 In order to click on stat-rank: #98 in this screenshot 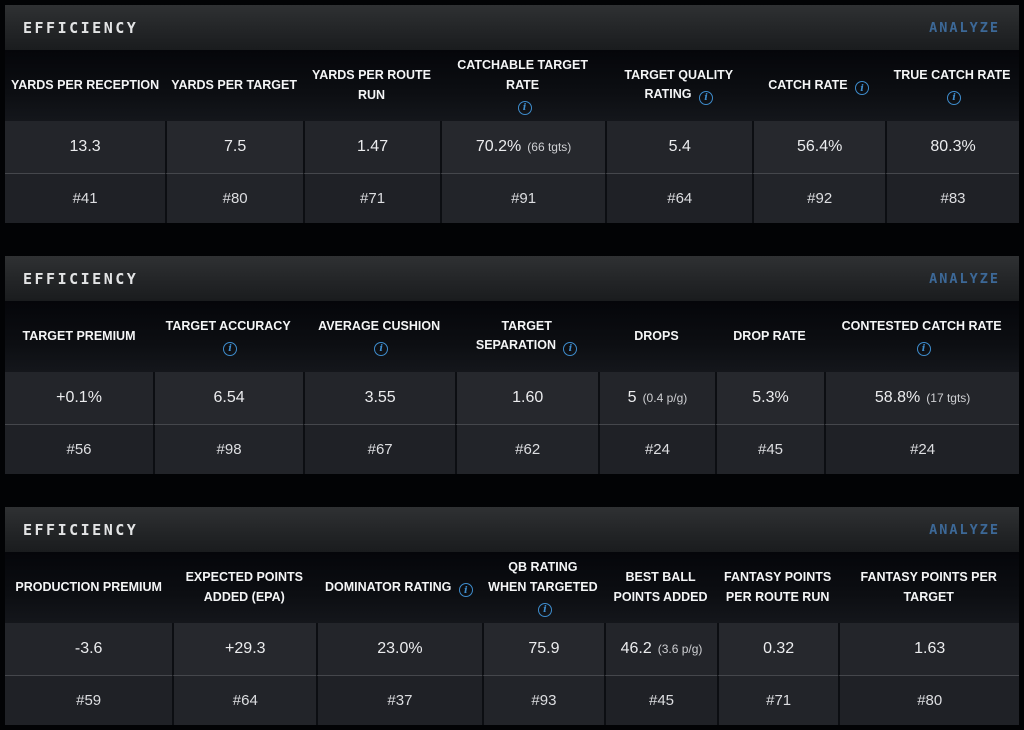, I will do `click(228, 449)`.